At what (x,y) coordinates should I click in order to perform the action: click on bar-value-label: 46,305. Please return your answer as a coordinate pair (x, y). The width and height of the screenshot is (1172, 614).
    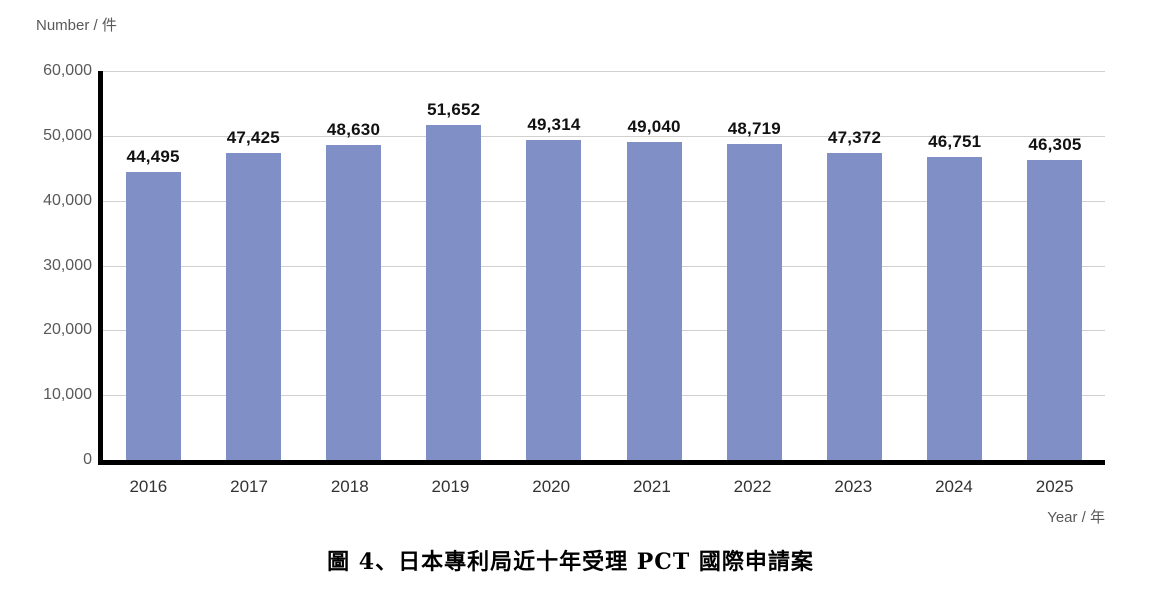
    Looking at the image, I should click on (1055, 144).